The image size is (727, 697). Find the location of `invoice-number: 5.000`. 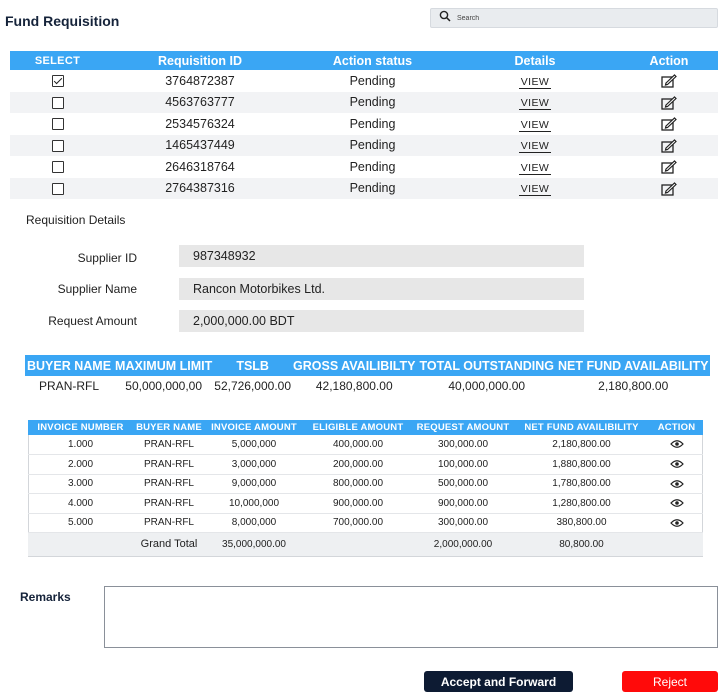

invoice-number: 5.000 is located at coordinates (80, 523).